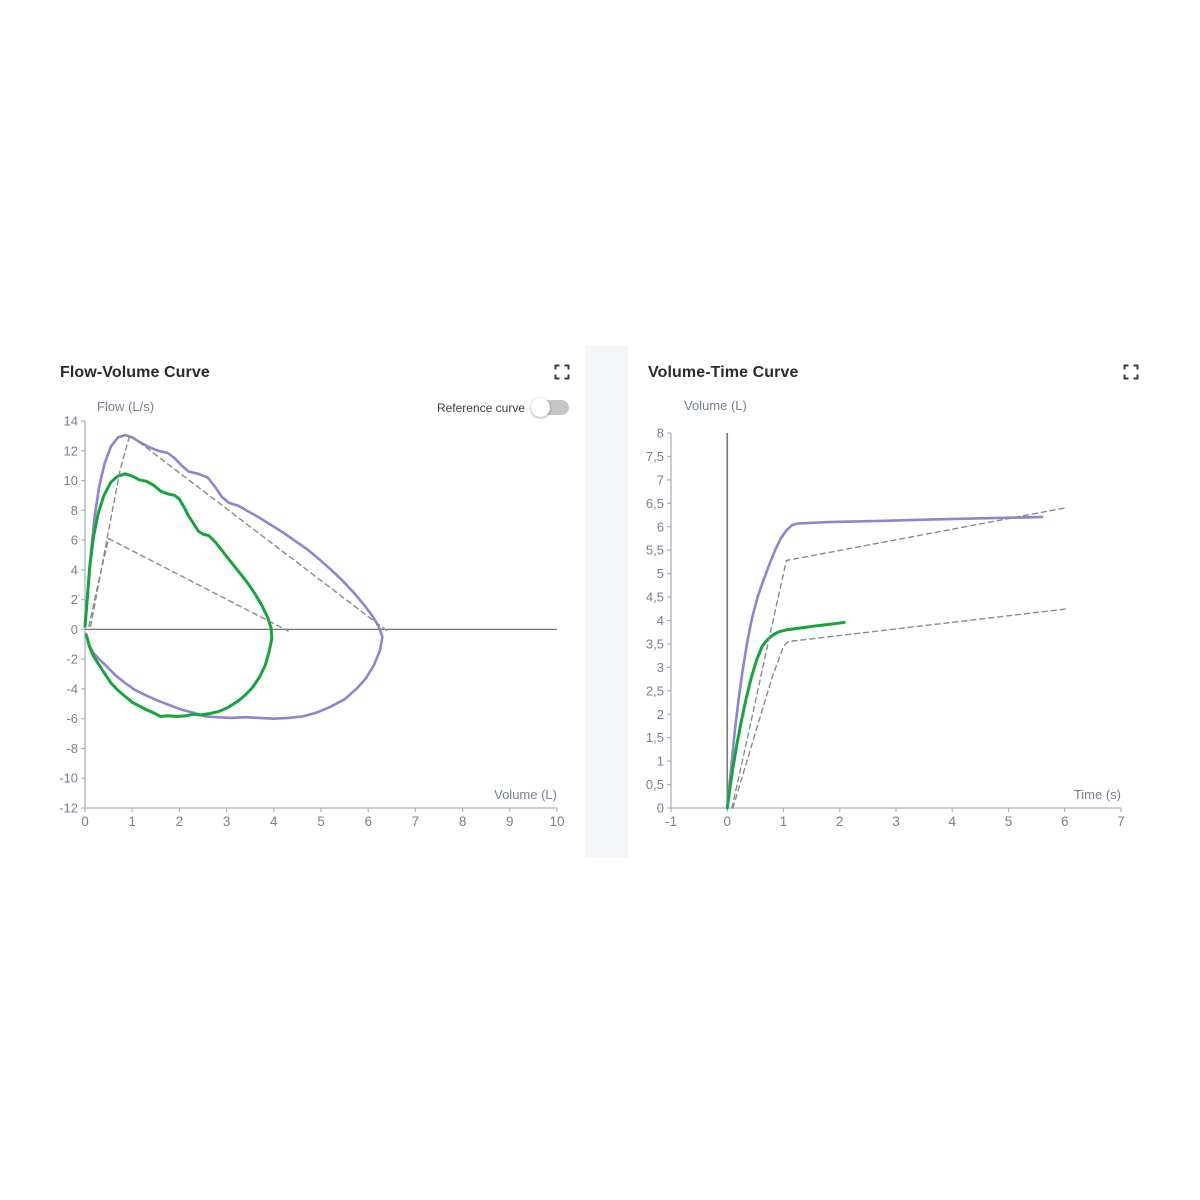  I want to click on reference-curve-main, so click(239, 533).